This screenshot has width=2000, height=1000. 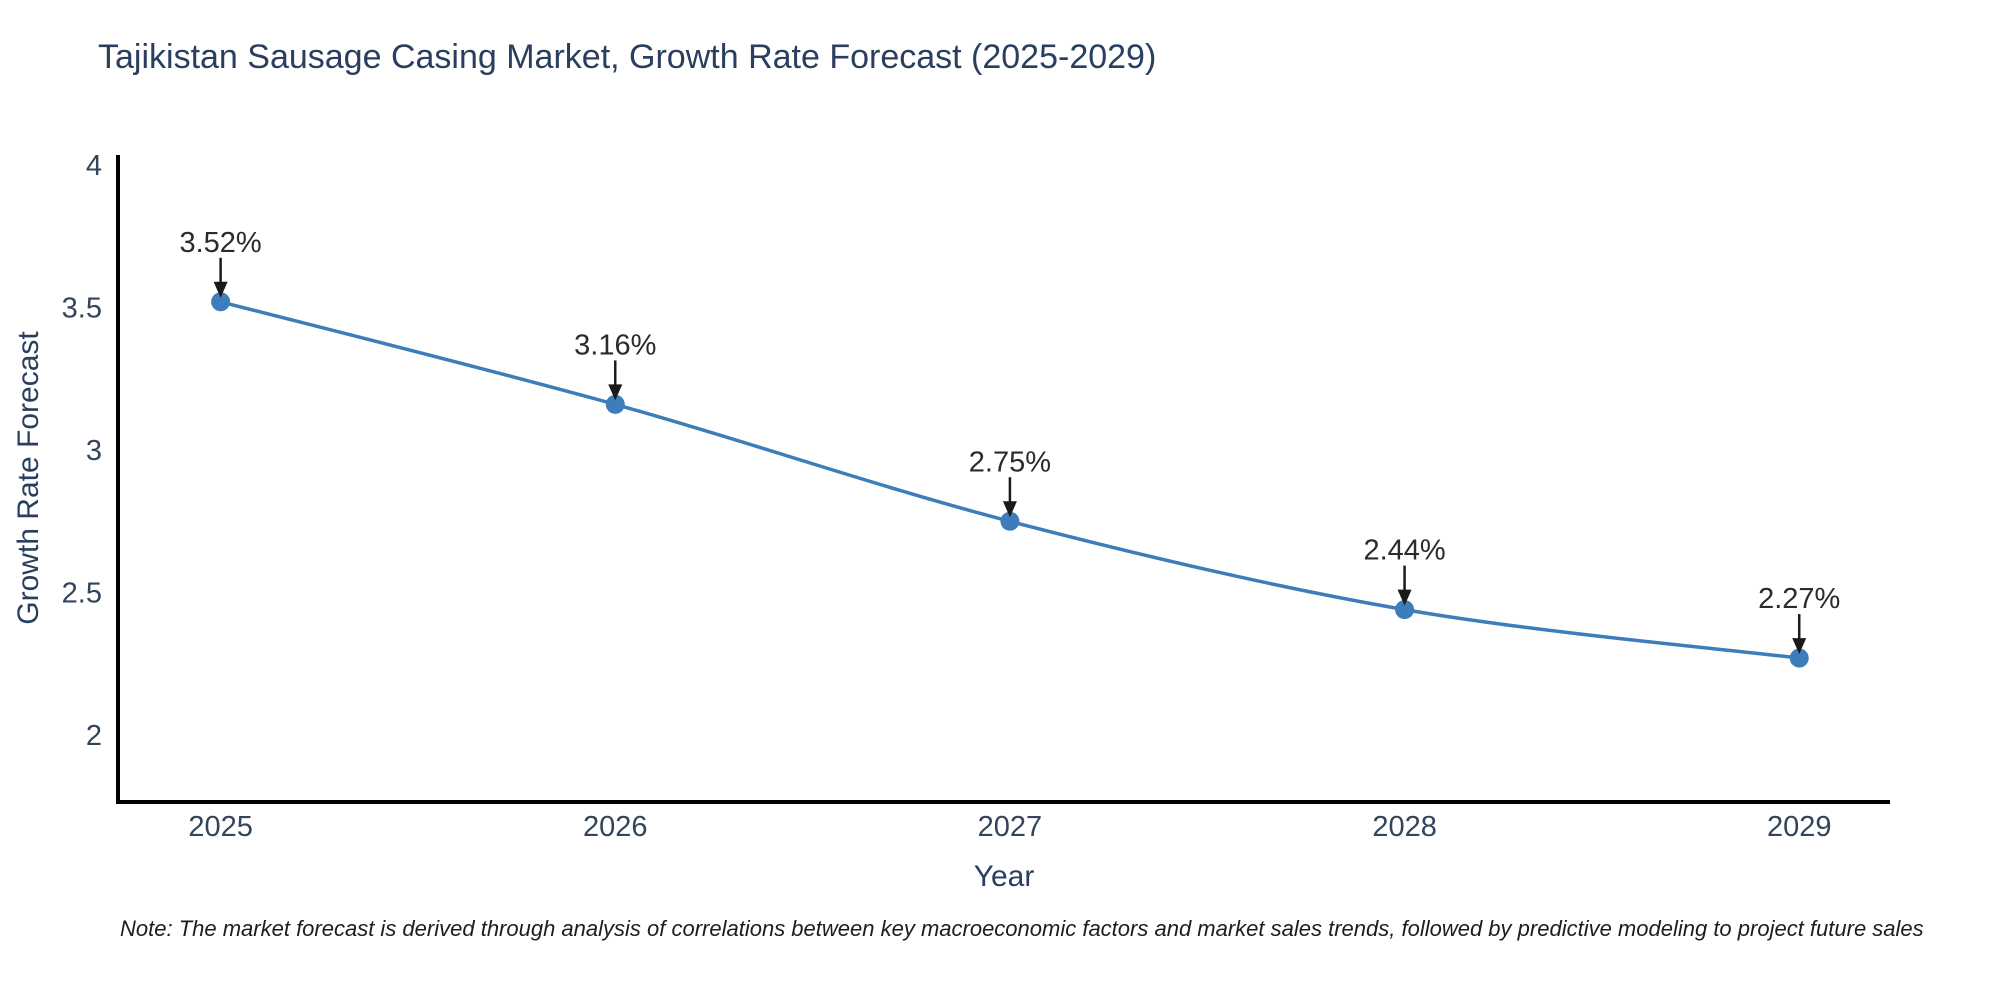 I want to click on y-tick-4: 4, so click(x=94, y=166).